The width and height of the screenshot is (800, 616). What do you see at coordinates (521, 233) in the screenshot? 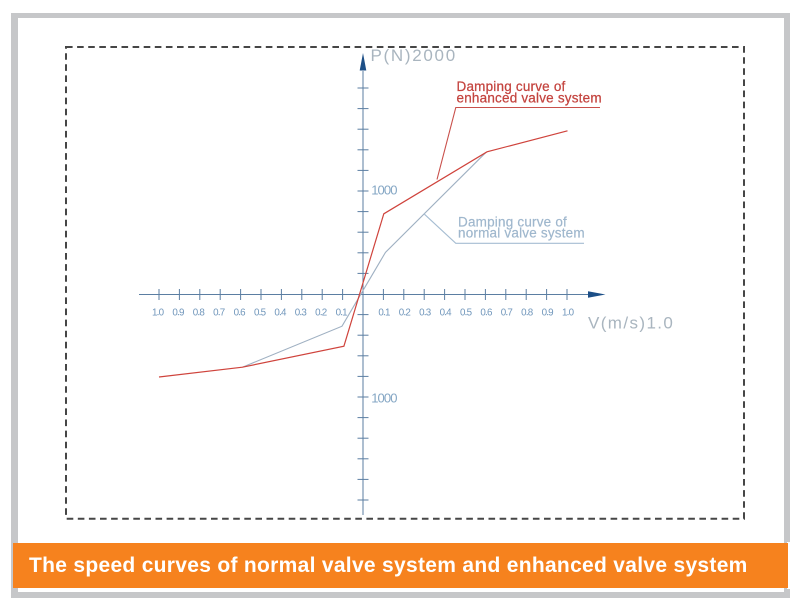
I see `svg-text: normal valve system` at bounding box center [521, 233].